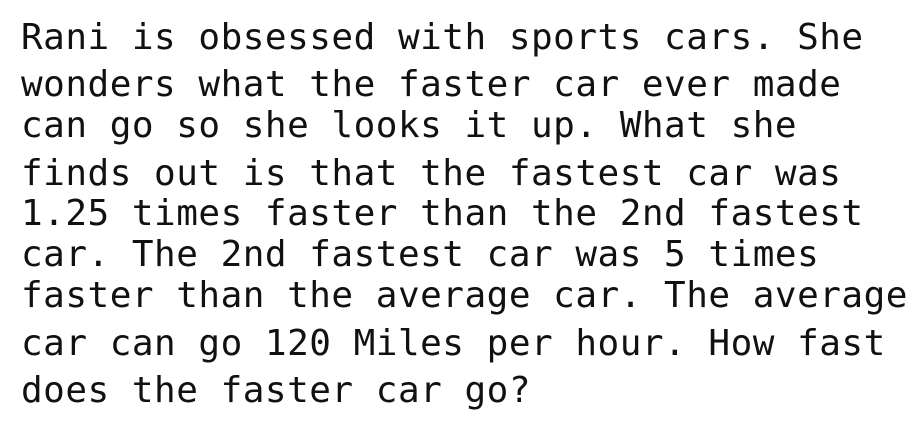  Describe the element at coordinates (276, 390) in the screenshot. I see `problem-line: does the faster car go?` at that location.